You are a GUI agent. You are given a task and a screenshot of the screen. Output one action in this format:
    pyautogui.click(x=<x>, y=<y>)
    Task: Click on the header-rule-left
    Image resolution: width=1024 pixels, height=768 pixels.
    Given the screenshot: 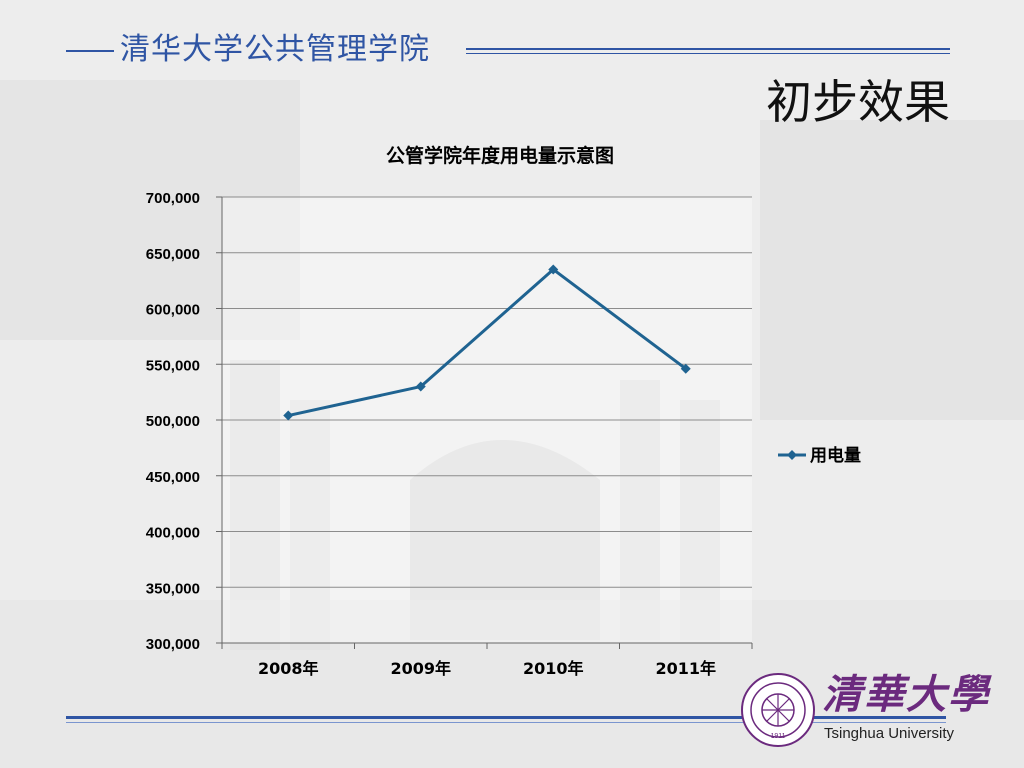 What is the action you would take?
    pyautogui.click(x=90, y=51)
    